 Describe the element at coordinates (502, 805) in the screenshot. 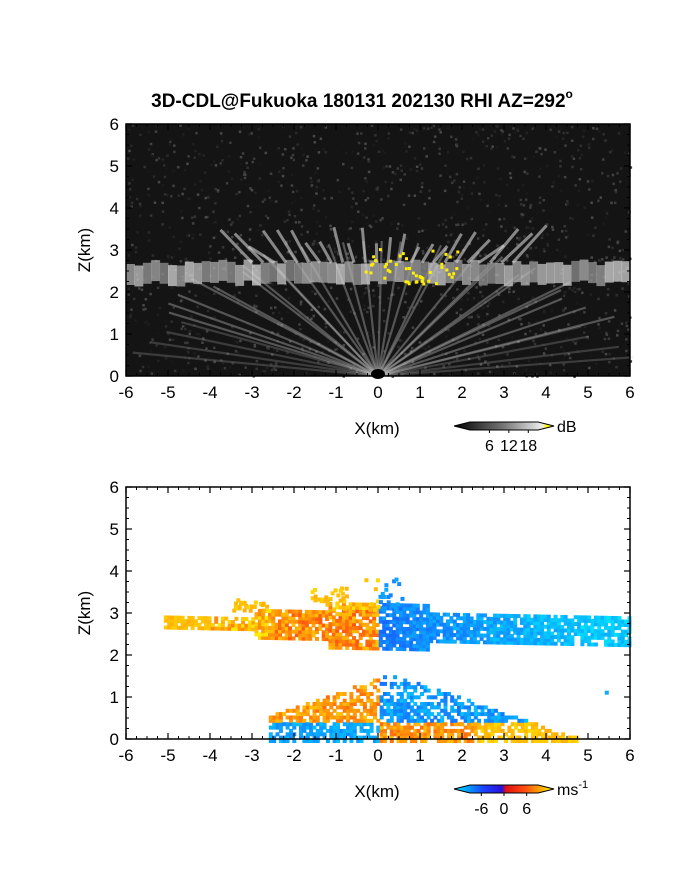

I see `velocity-colorbar-ticks: -6 0 6` at that location.